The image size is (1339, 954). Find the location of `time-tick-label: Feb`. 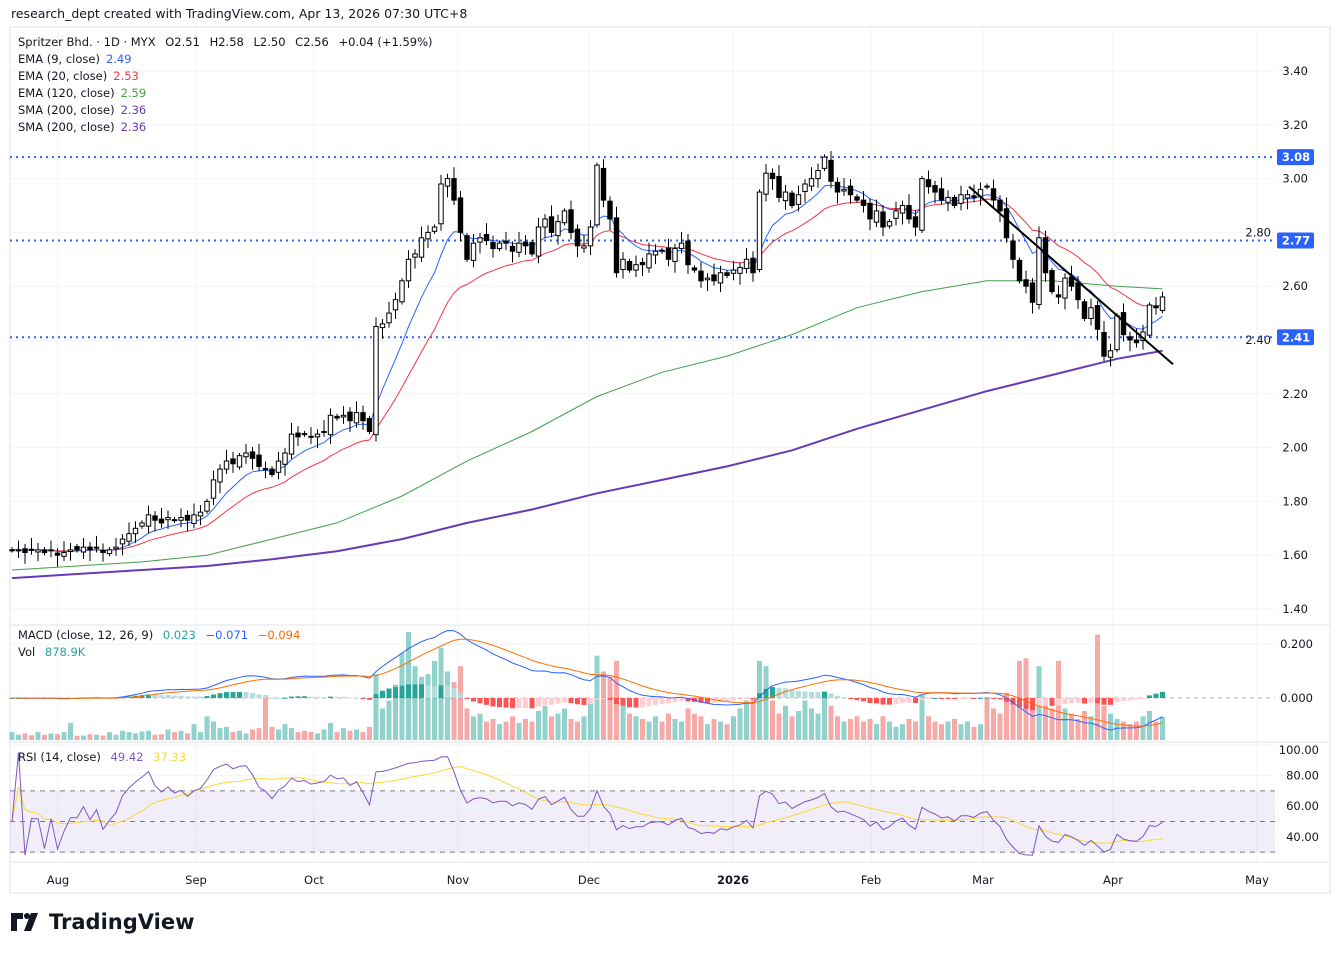

time-tick-label: Feb is located at coordinates (871, 880).